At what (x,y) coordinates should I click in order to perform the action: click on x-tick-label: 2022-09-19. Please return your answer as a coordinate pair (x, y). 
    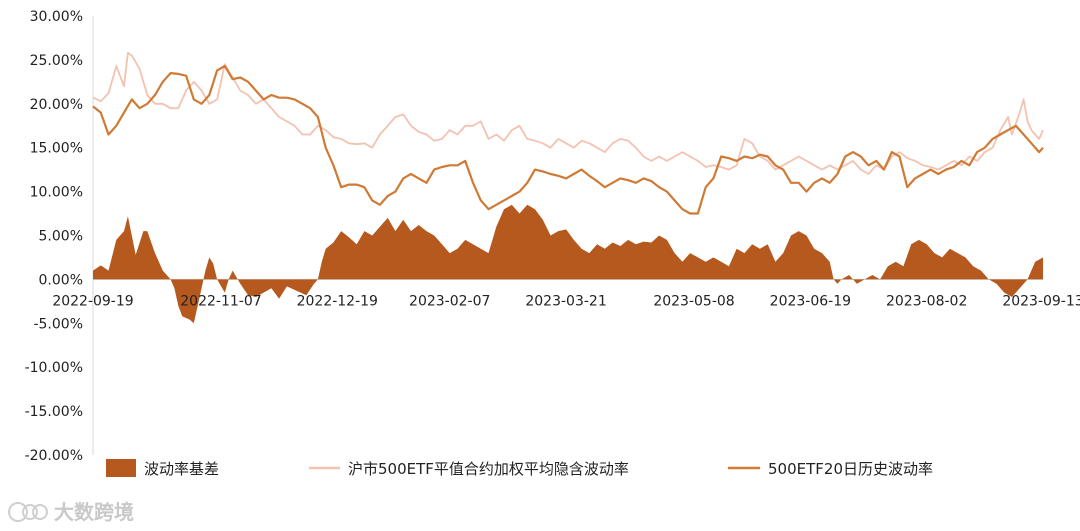
    Looking at the image, I should click on (92, 301).